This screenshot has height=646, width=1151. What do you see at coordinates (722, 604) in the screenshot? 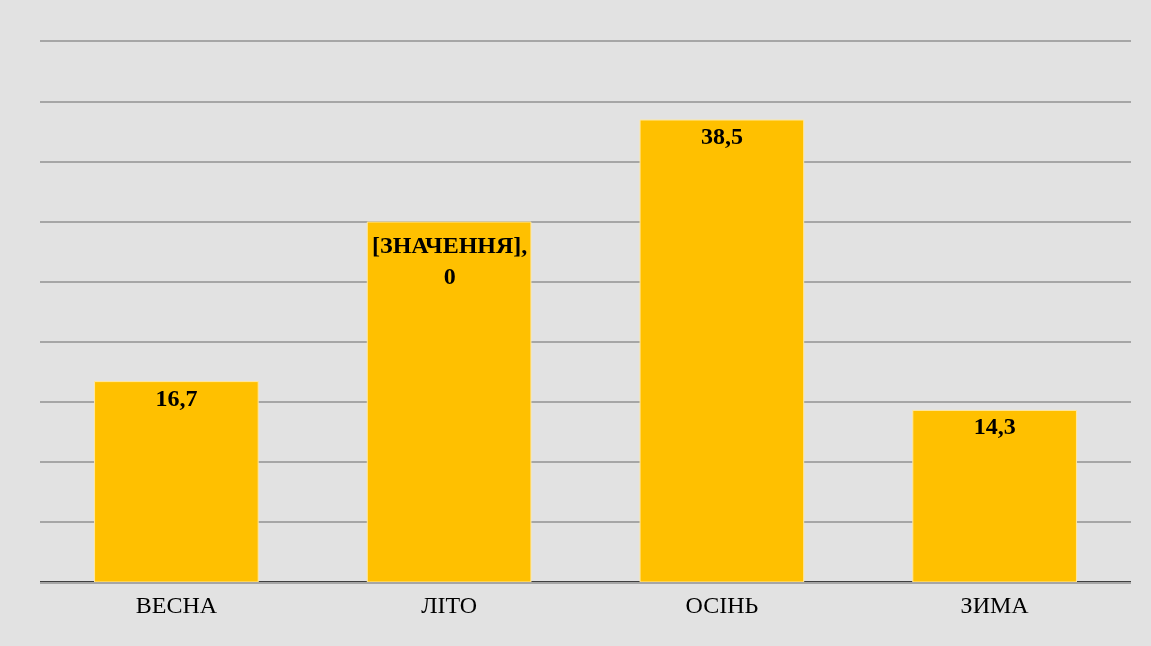
I see `x-tick-label: ОСІНЬ` at bounding box center [722, 604].